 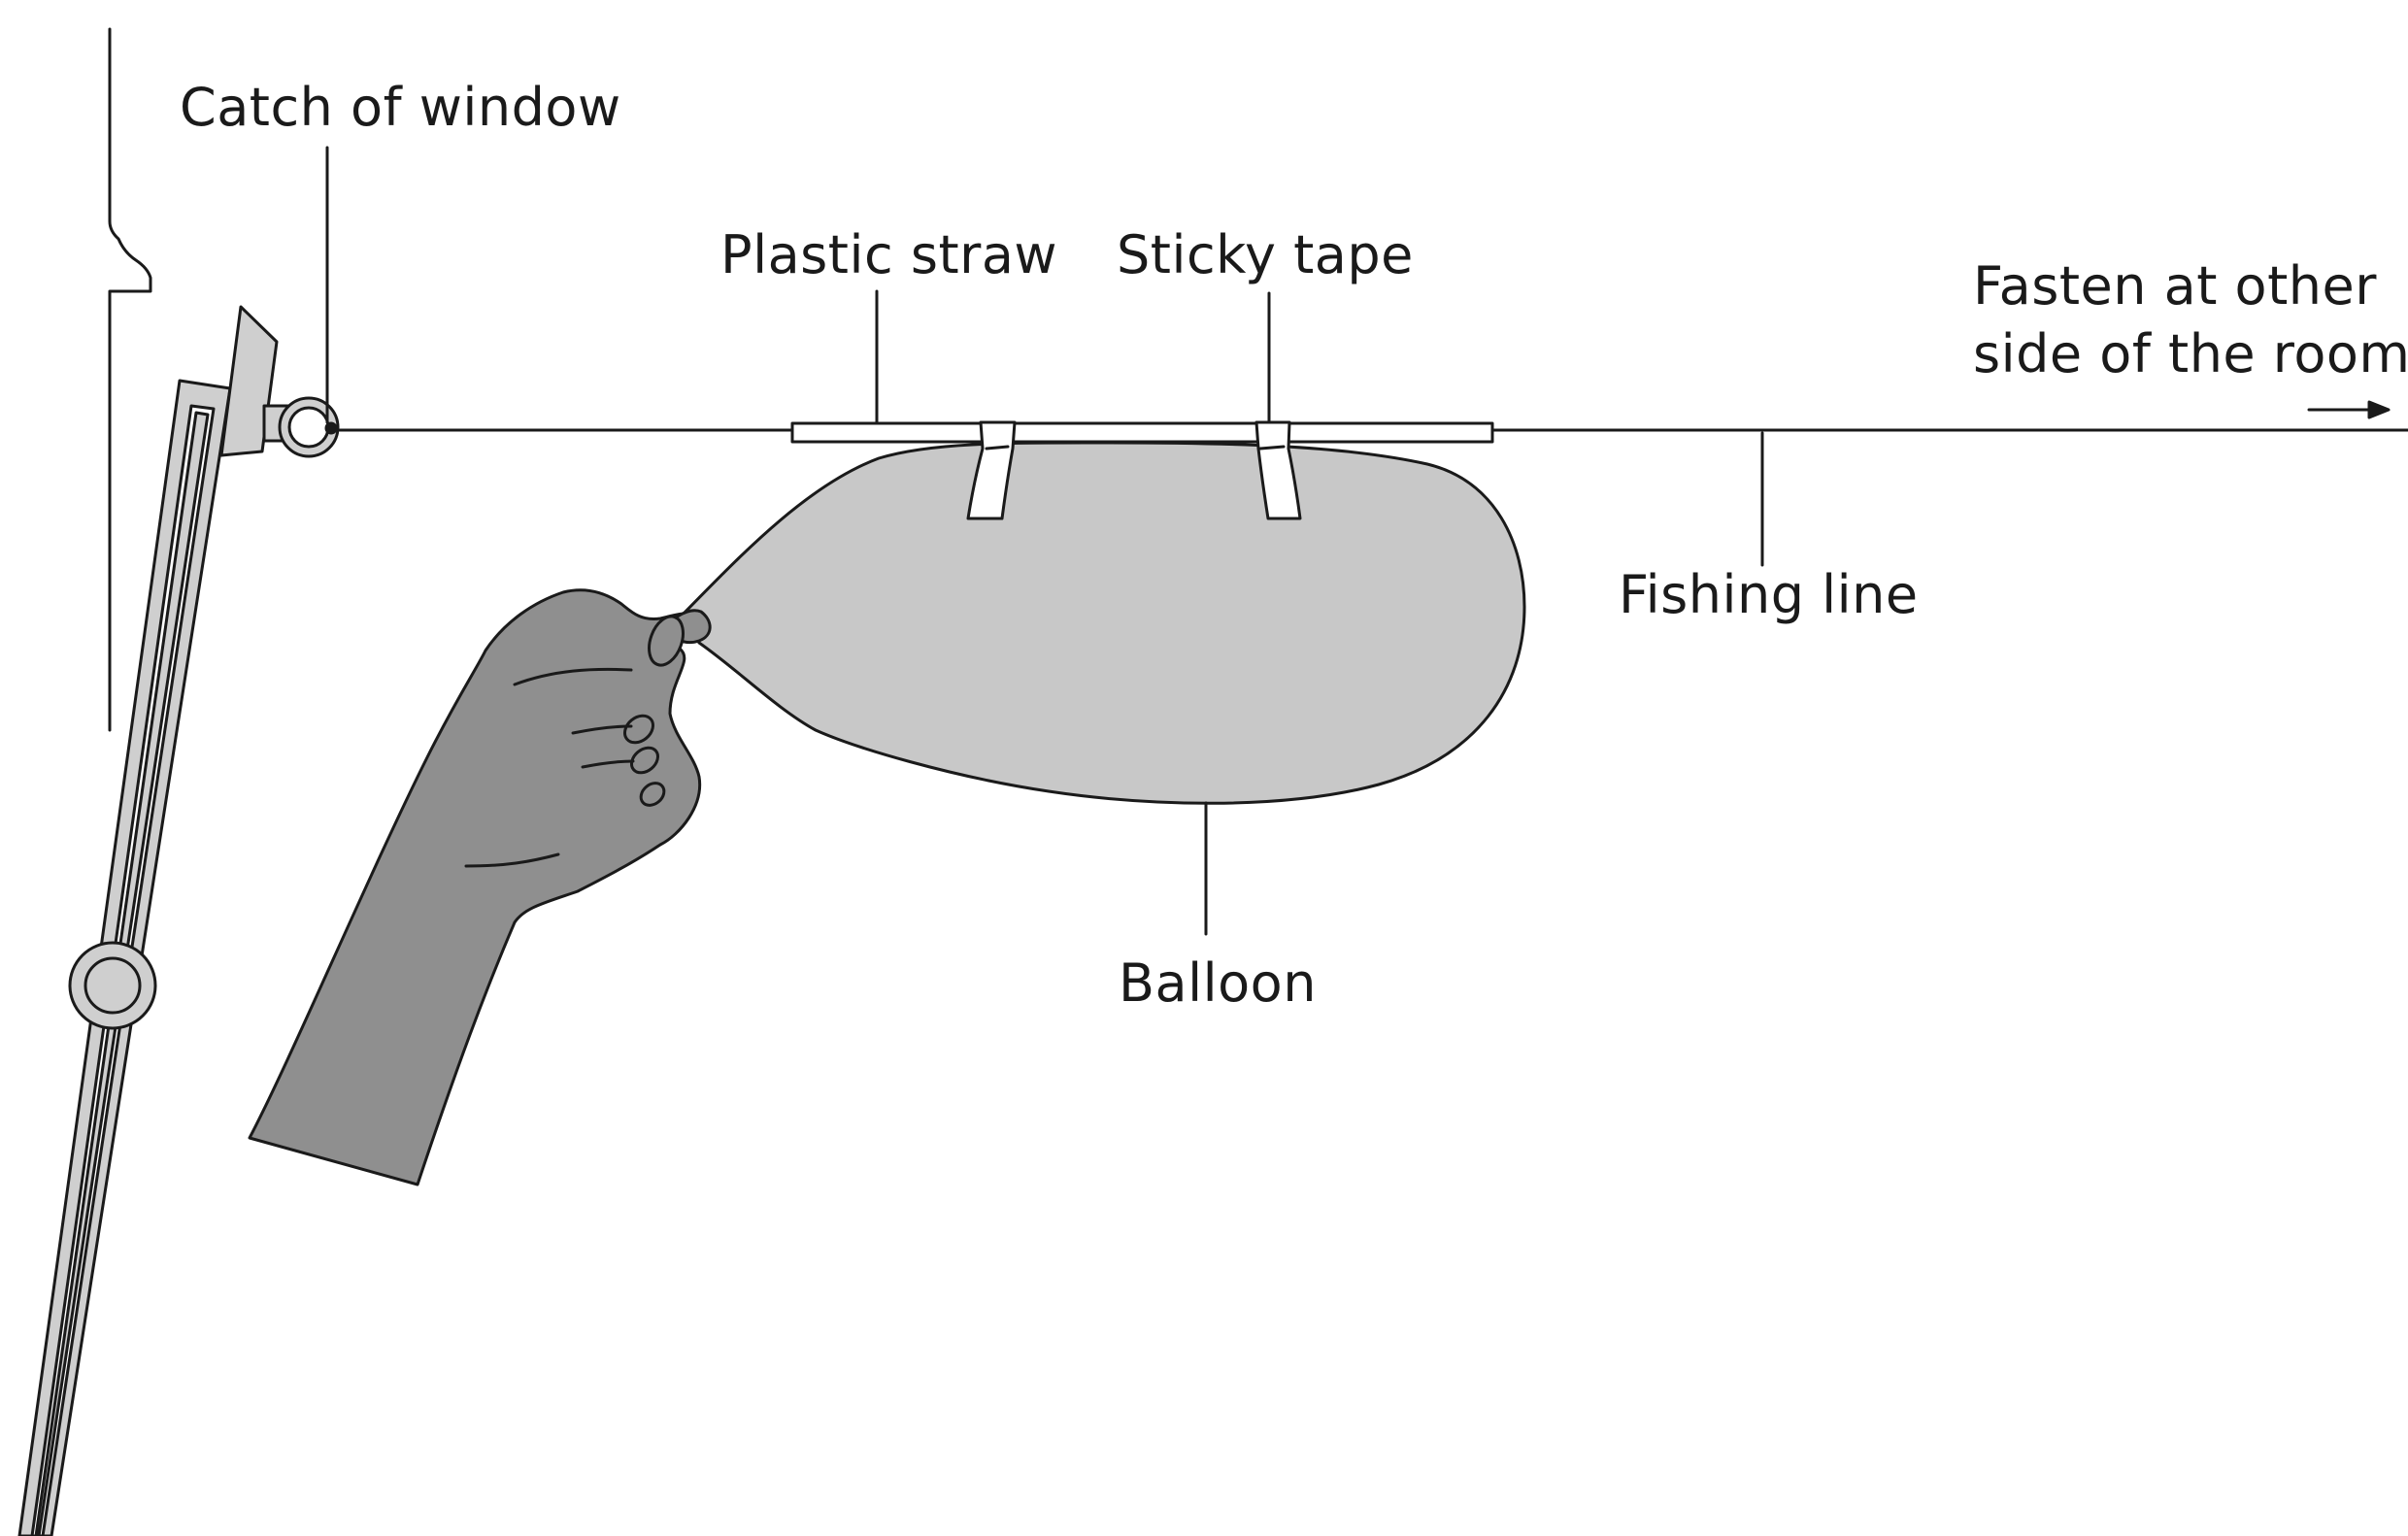 I want to click on hand, so click(x=475, y=887).